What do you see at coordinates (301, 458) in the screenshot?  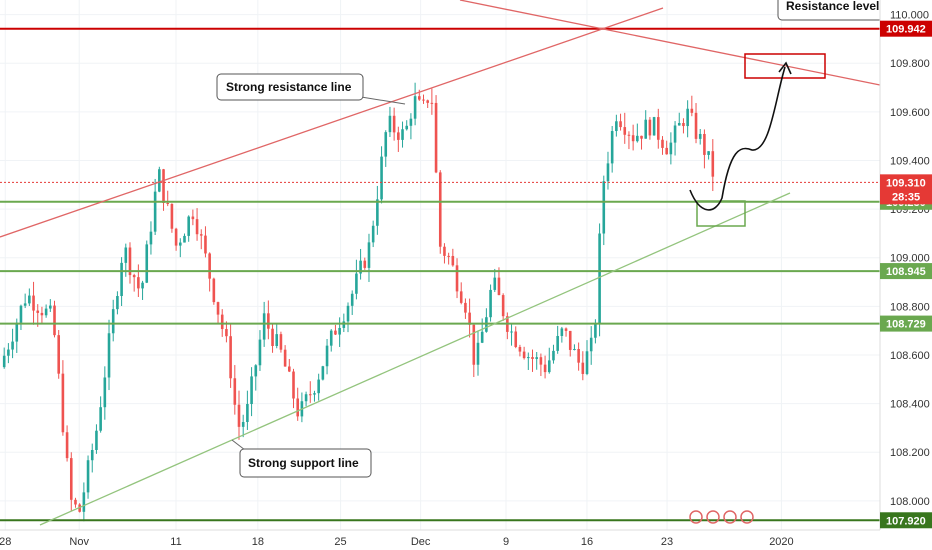 I see `support-callout: Strong support line` at bounding box center [301, 458].